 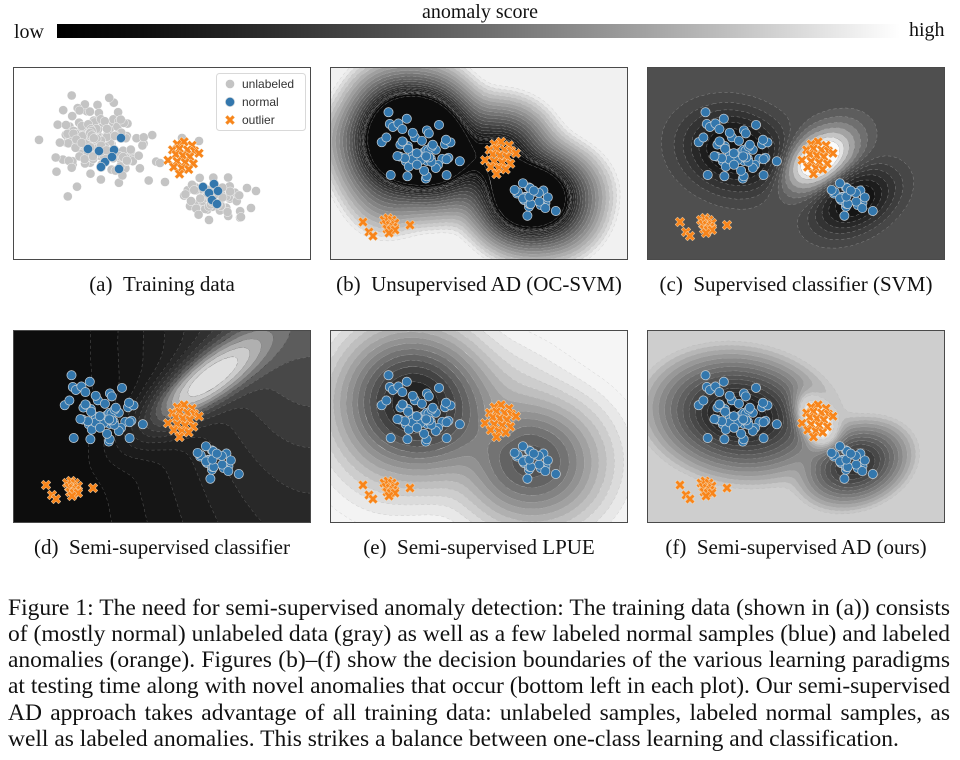 What do you see at coordinates (258, 120) in the screenshot?
I see `svg-text: outlier` at bounding box center [258, 120].